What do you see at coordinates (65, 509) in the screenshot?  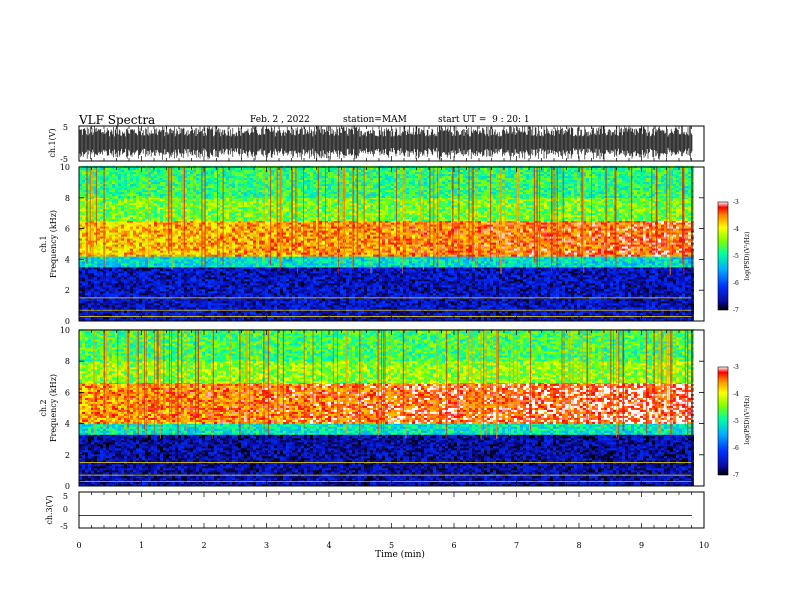 I see `ch3-ytick-0: 0` at bounding box center [65, 509].